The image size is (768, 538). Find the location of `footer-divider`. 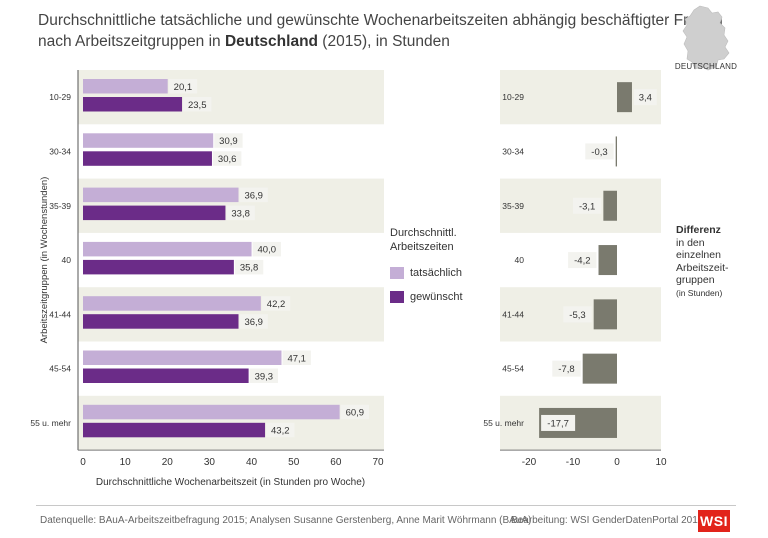

footer-divider is located at coordinates (386, 505).